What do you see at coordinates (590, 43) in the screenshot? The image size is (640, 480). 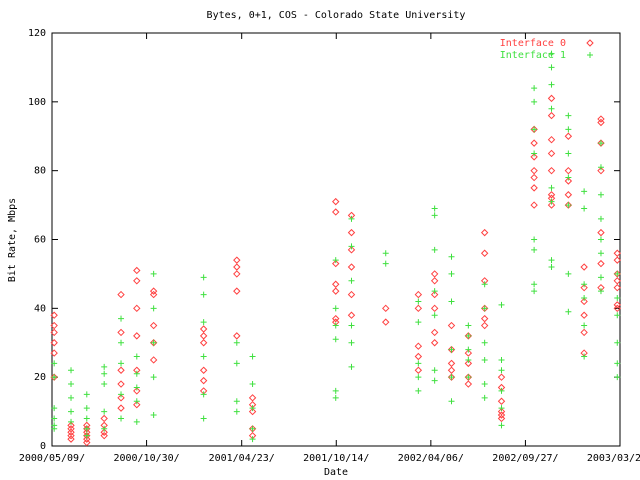 I see `legend-marker` at bounding box center [590, 43].